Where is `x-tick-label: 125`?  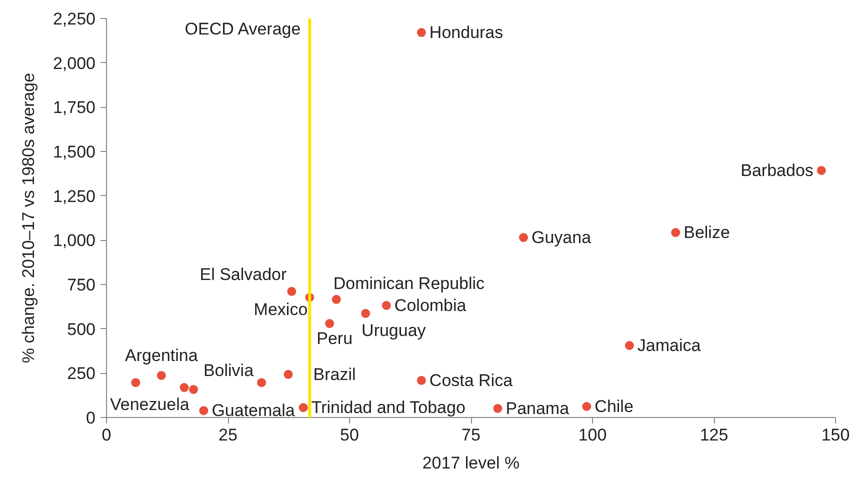 x-tick-label: 125 is located at coordinates (714, 435).